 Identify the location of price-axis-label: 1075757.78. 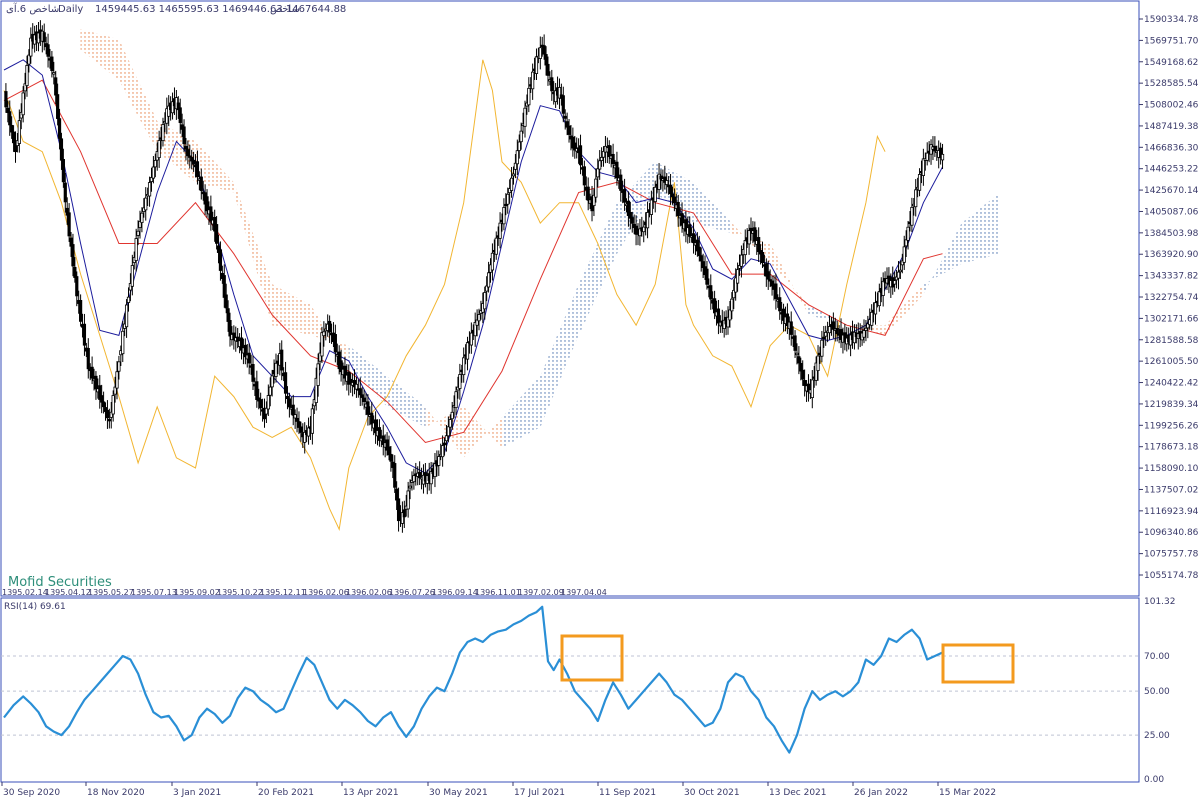
(1171, 555).